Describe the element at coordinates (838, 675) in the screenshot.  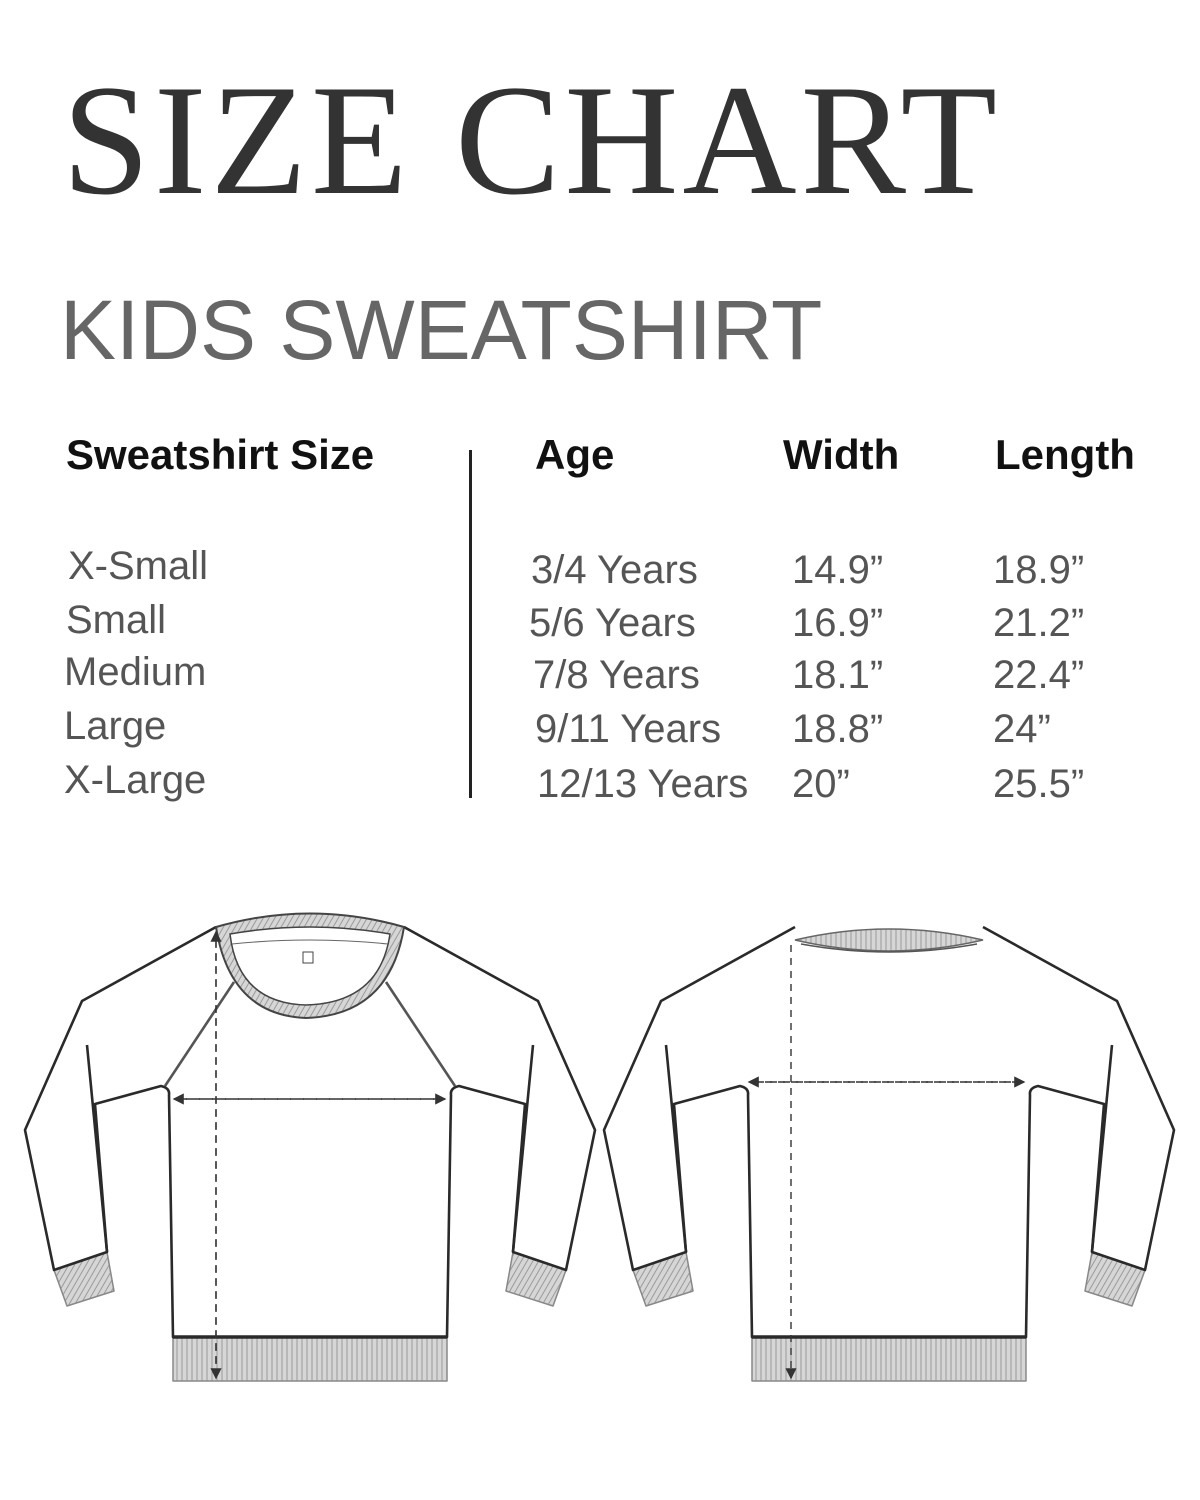
I see `width-cell: 18.1”` at that location.